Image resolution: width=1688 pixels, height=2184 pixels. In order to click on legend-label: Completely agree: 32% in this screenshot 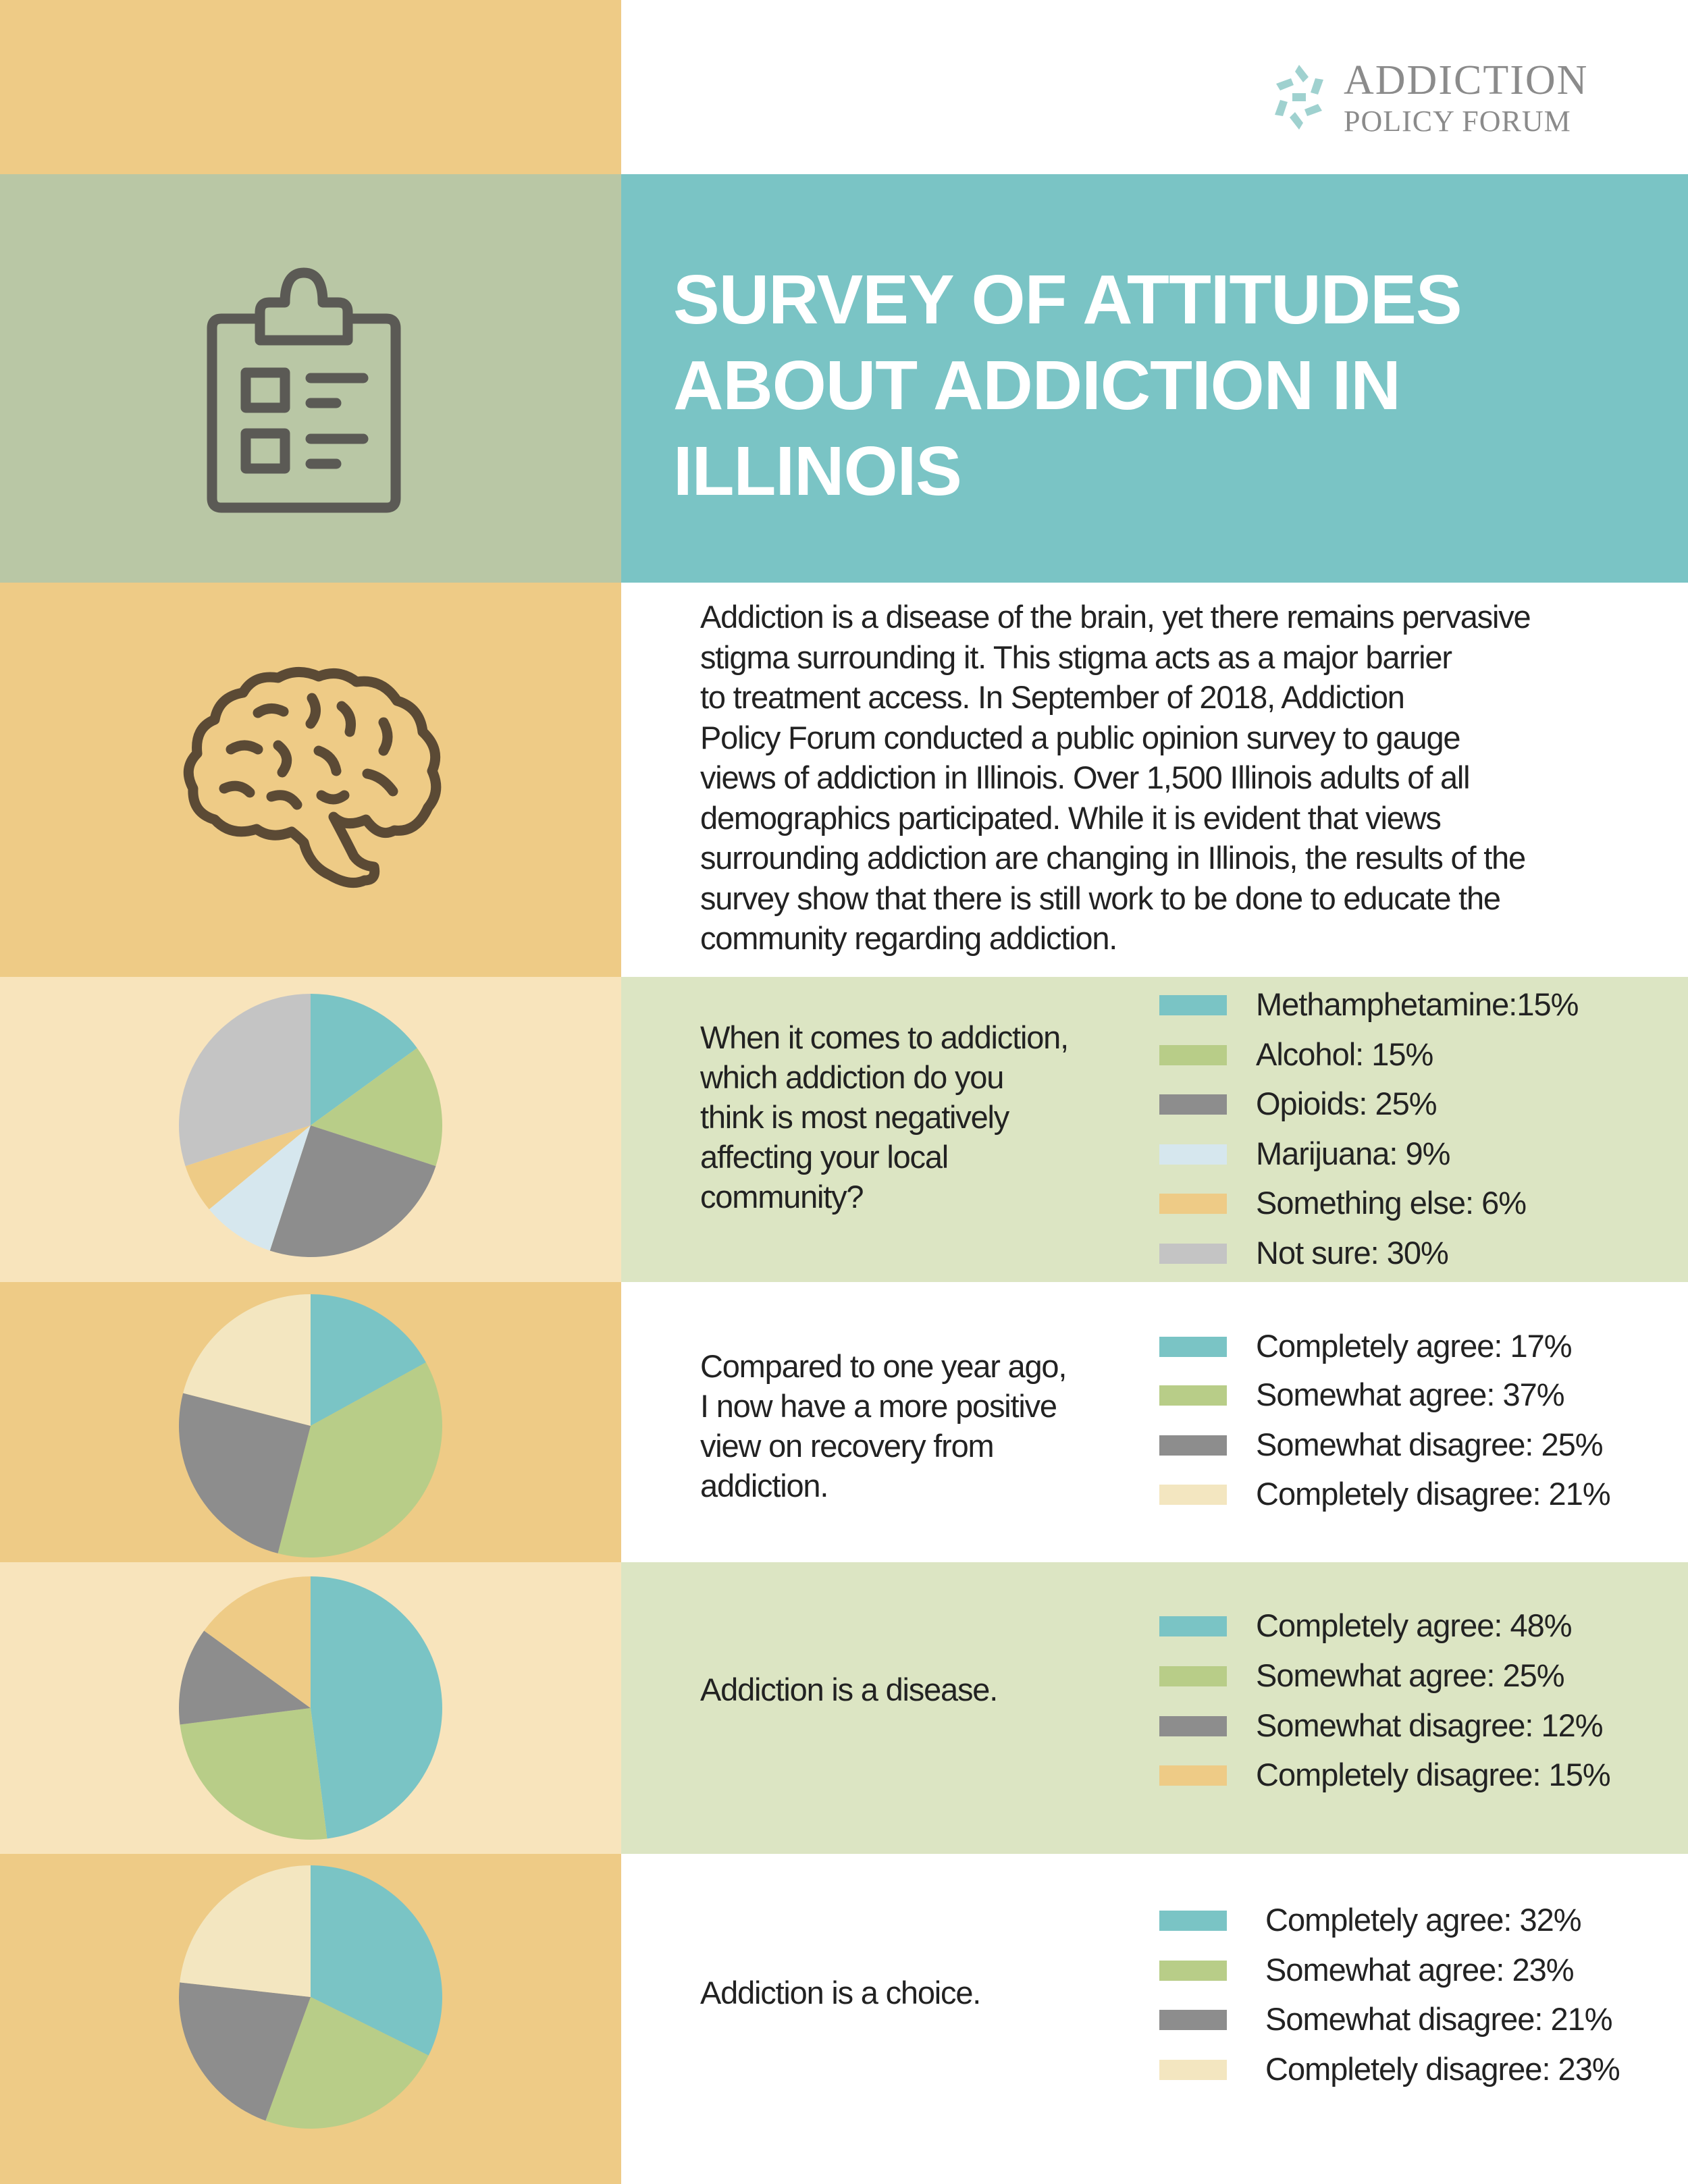, I will do `click(1423, 1920)`.